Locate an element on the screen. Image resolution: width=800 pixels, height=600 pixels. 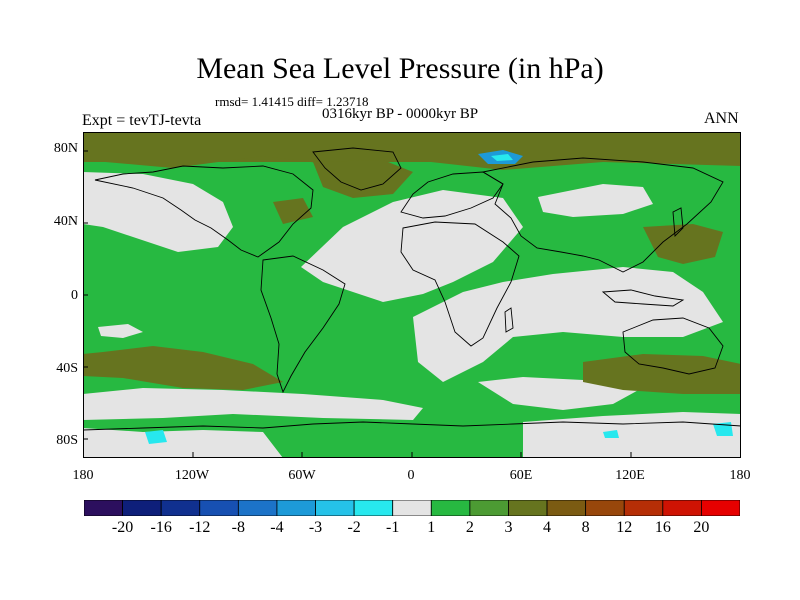
lat-tick-40s: 40S is located at coordinates (67, 368).